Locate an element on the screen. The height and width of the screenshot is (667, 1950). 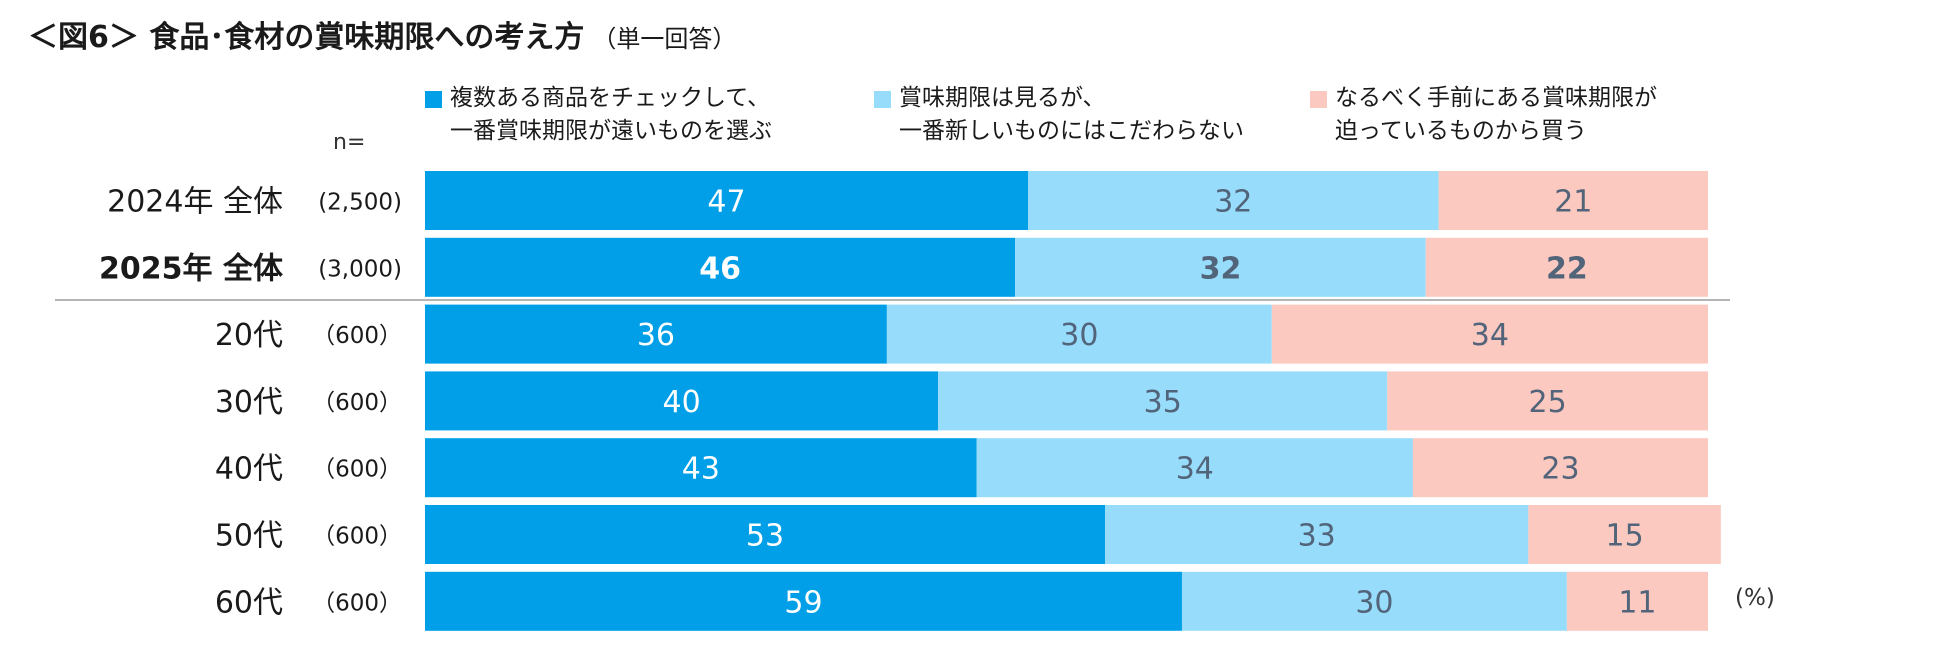
title-main: ＜図6＞ 食品･食材の賞味期限への考え方 is located at coordinates (306, 37).